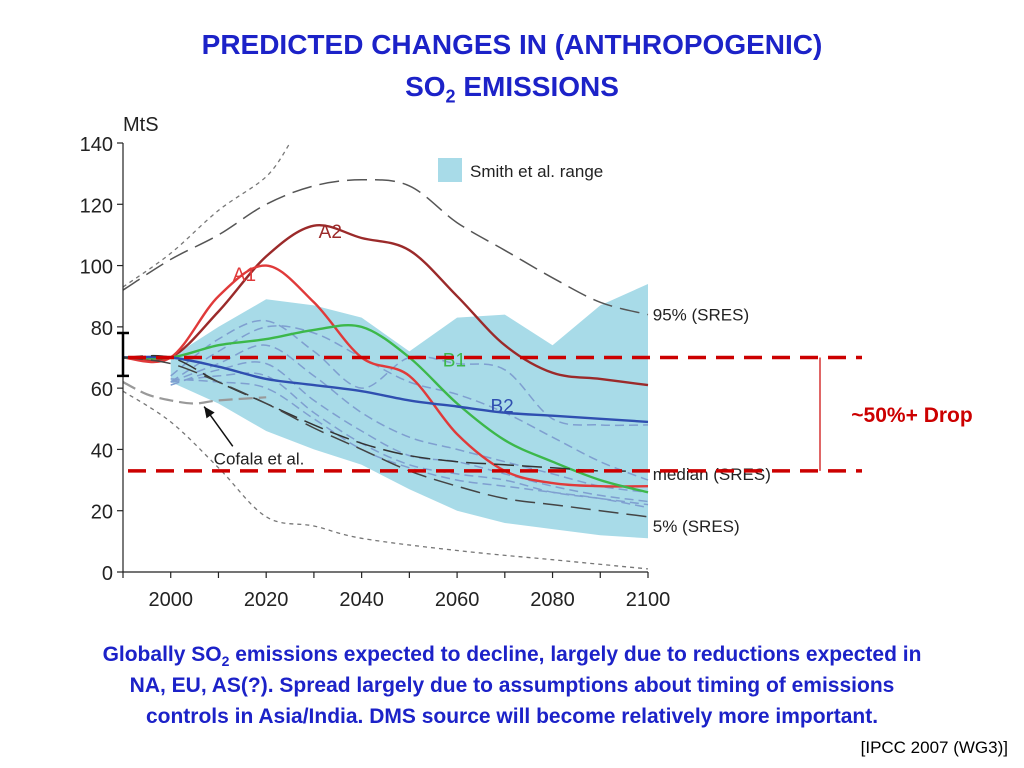  What do you see at coordinates (385, 389) in the screenshot?
I see `series-line-b2` at bounding box center [385, 389].